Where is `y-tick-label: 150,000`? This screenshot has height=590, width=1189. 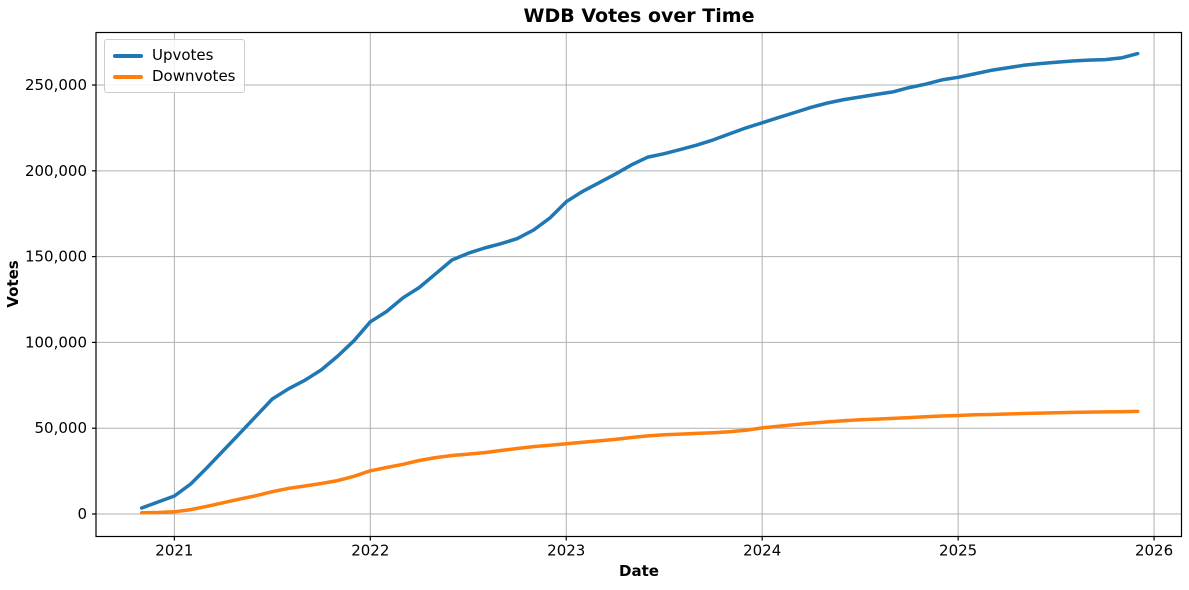 y-tick-label: 150,000 is located at coordinates (56, 257).